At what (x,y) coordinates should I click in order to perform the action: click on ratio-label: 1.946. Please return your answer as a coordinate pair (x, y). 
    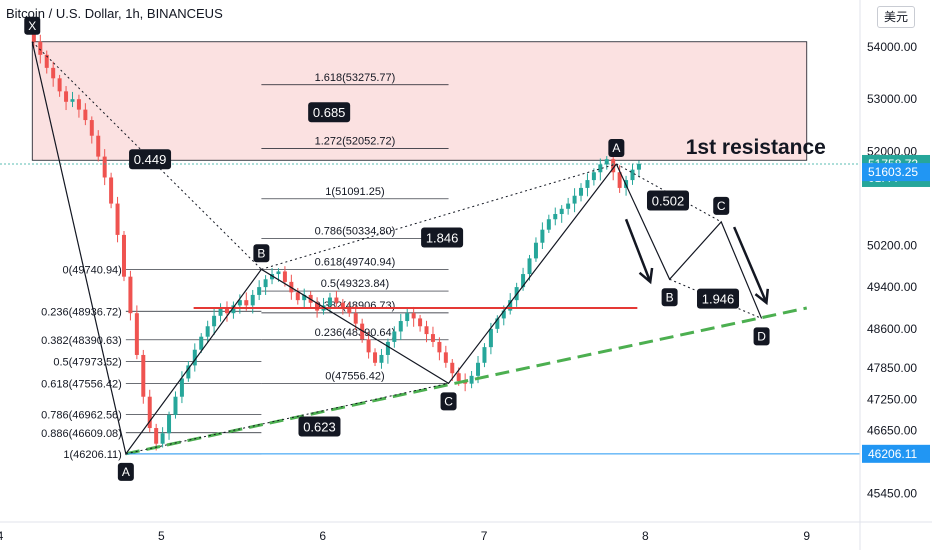
    Looking at the image, I should click on (718, 299).